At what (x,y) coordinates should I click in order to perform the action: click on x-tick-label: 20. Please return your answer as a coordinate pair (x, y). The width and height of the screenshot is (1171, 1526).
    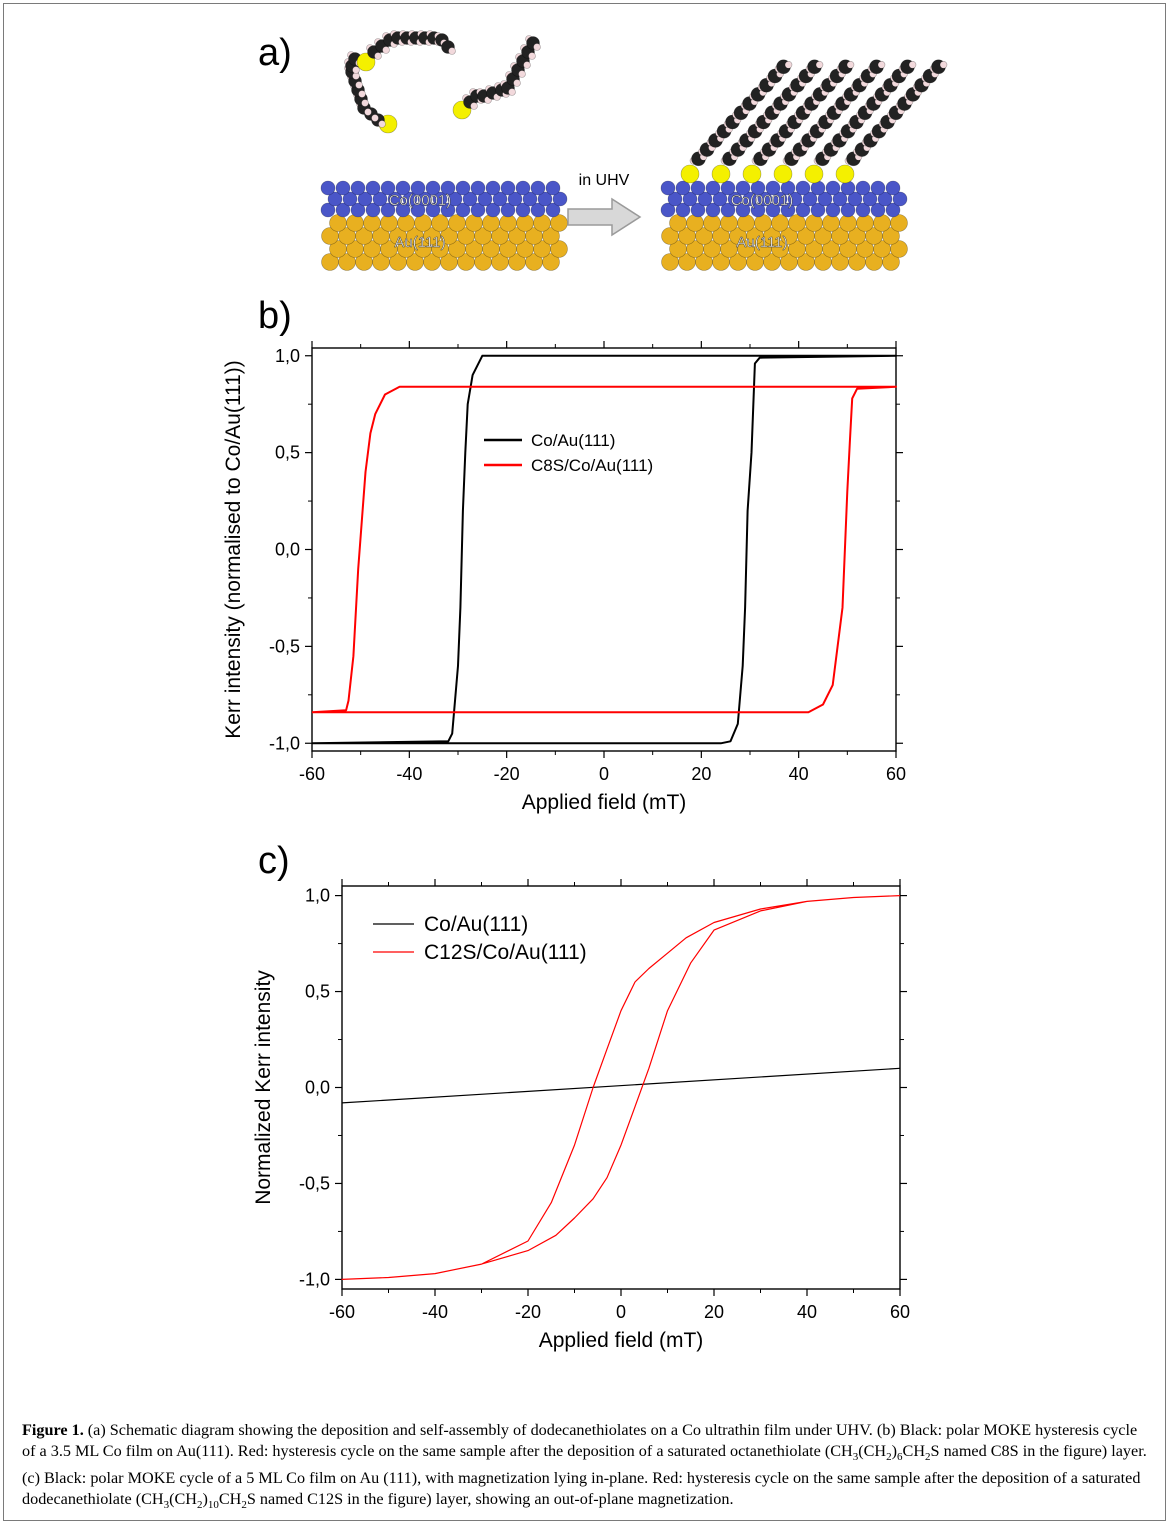
    Looking at the image, I should click on (714, 1312).